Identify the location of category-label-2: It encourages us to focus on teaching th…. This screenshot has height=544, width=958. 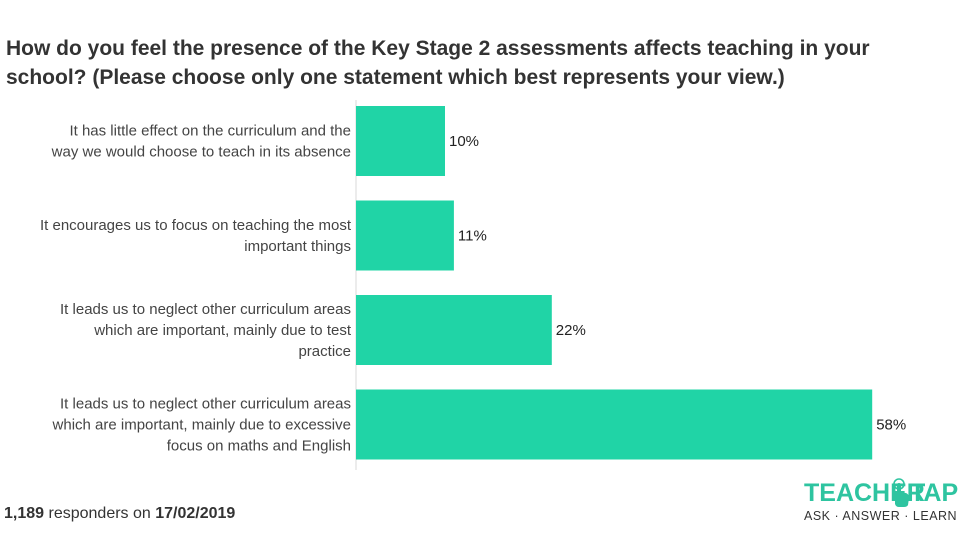
(196, 236).